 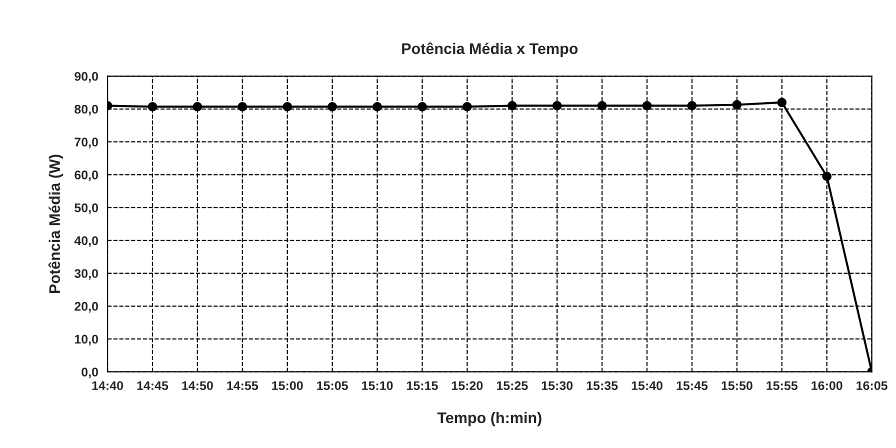 What do you see at coordinates (86, 340) in the screenshot?
I see `y-tick-label: 10,0` at bounding box center [86, 340].